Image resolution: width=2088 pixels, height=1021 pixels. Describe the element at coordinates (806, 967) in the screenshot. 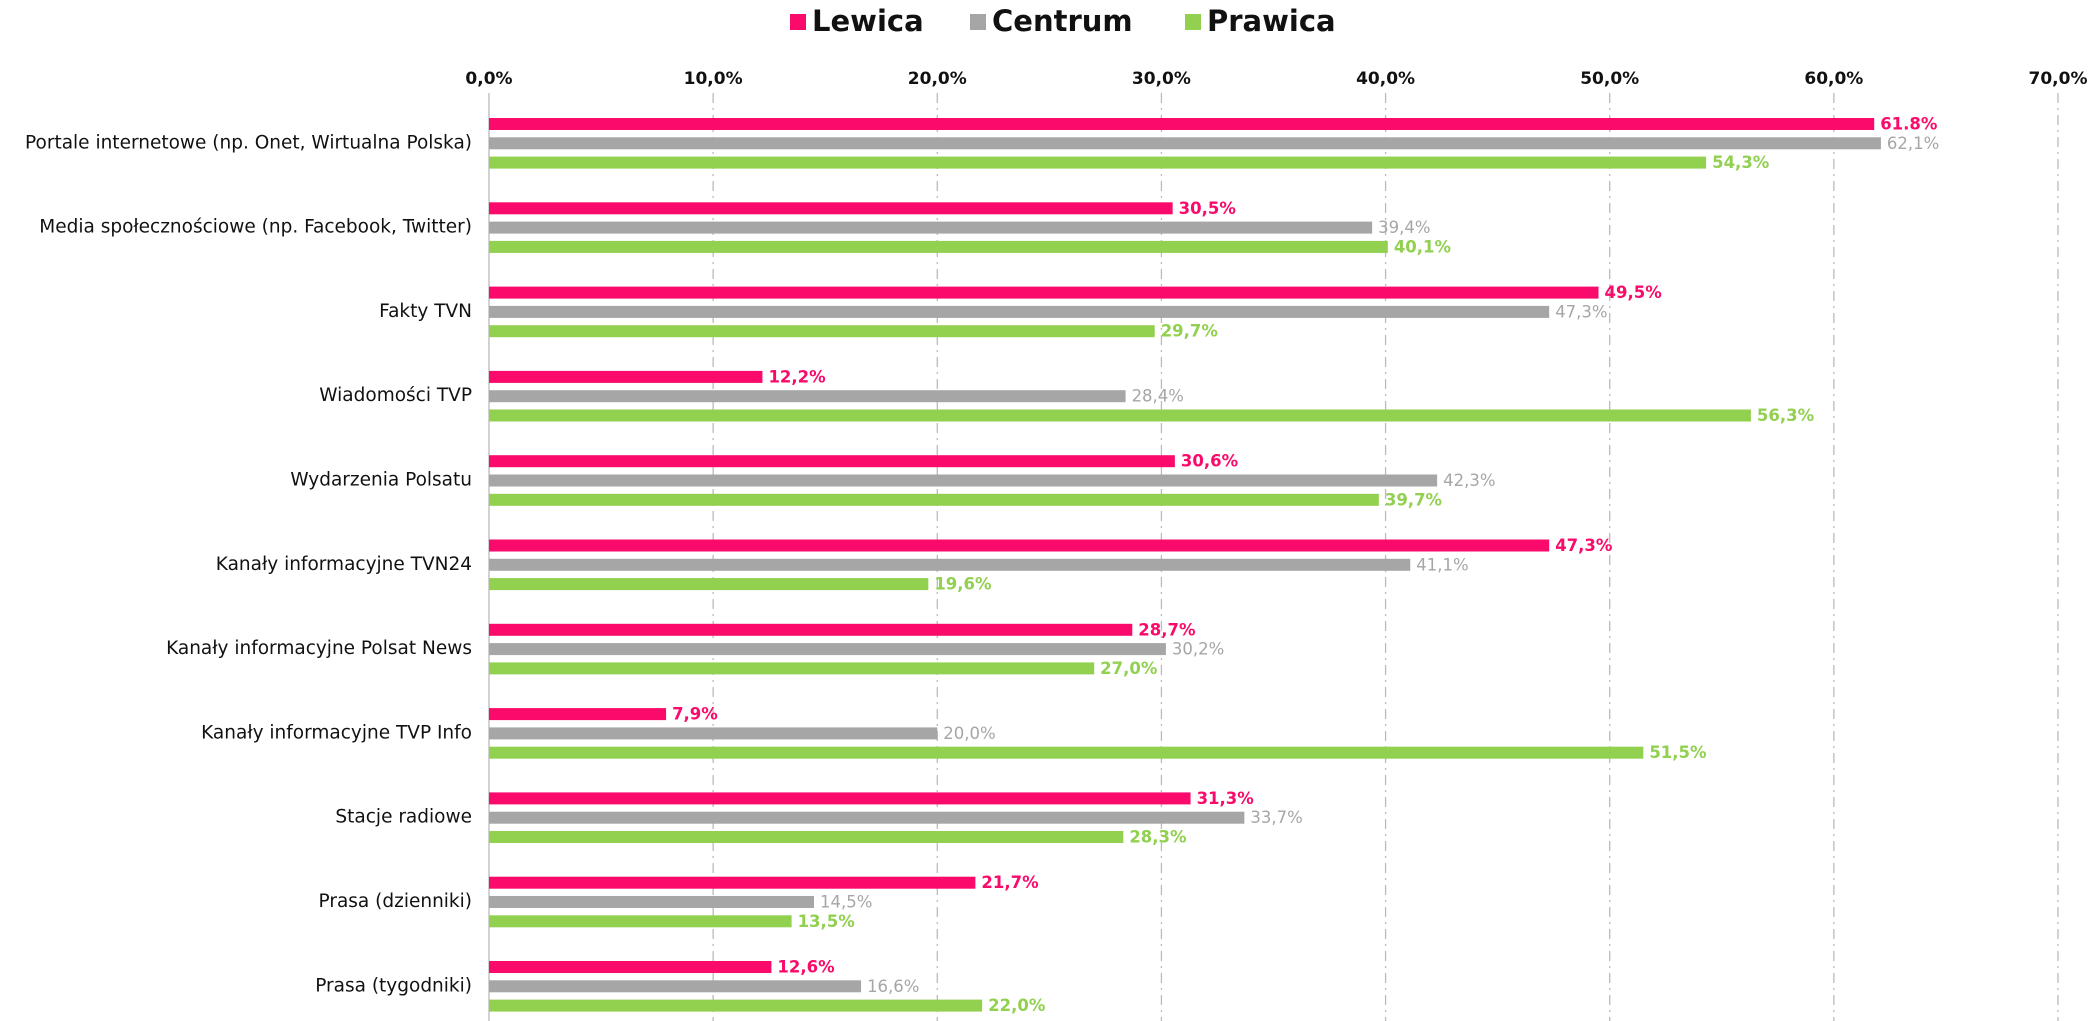

I see `value-label: 12,6%` at that location.